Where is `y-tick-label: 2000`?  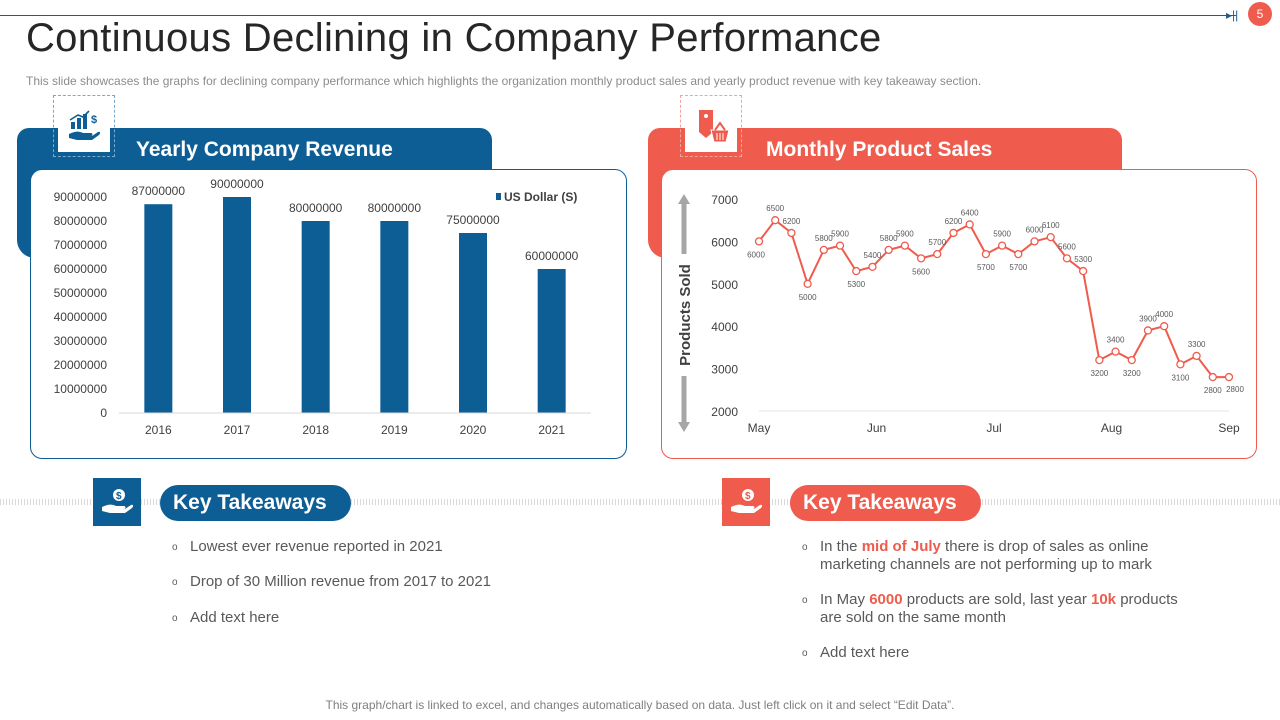 y-tick-label: 2000 is located at coordinates (724, 412).